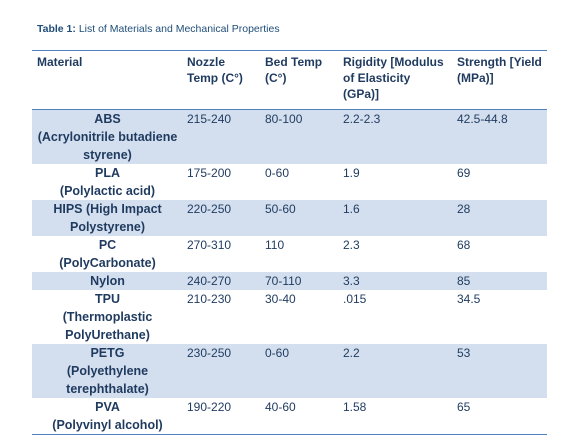 Image resolution: width=566 pixels, height=439 pixels. I want to click on rigidity-cell: 2.2-2.3, so click(395, 136).